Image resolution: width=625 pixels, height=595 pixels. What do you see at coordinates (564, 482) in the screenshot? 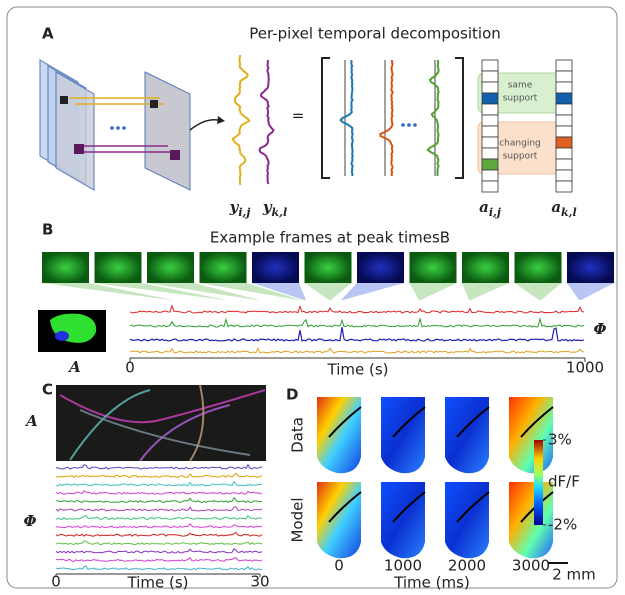
I see `colorbar-title: dF/F` at bounding box center [564, 482].